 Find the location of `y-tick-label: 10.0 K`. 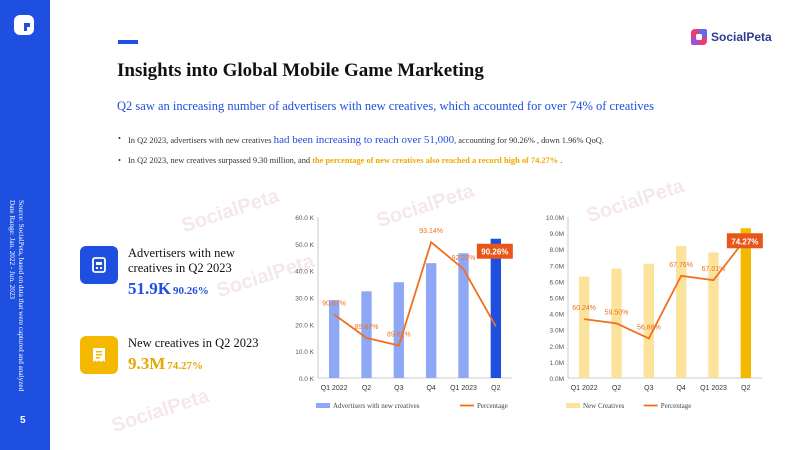

y-tick-label: 10.0 K is located at coordinates (304, 352).